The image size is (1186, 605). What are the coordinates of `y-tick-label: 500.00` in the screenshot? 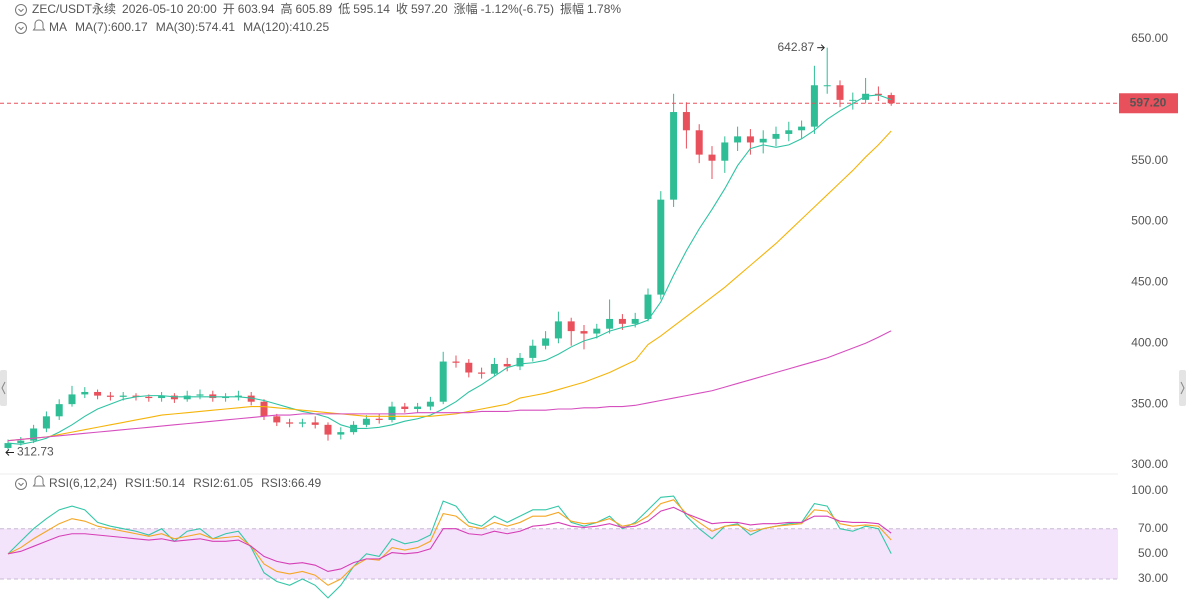 It's located at (1149, 221).